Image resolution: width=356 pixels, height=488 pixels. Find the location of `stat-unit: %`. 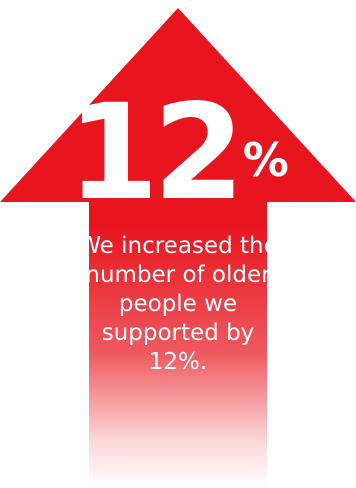

stat-unit: % is located at coordinates (265, 160).